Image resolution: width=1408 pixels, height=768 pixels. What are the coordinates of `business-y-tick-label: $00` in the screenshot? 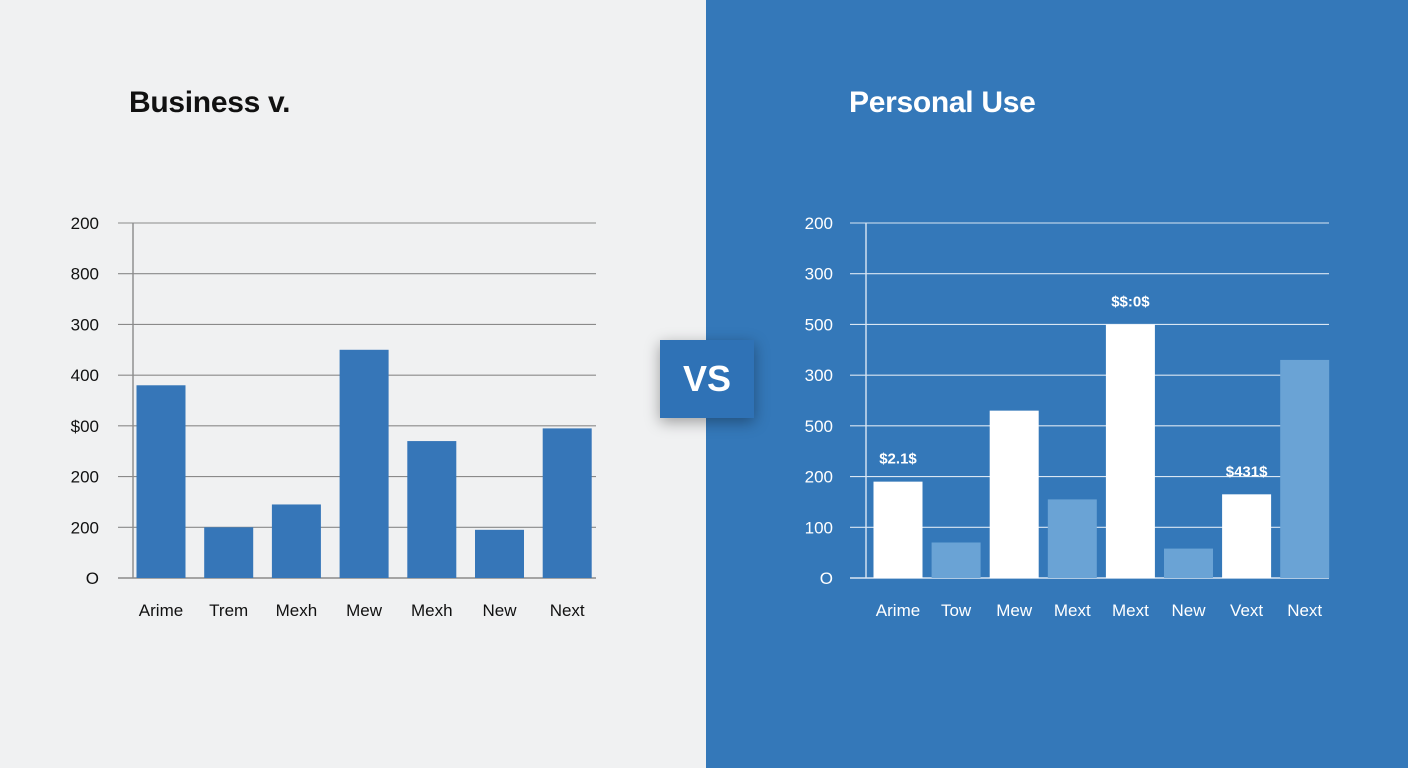 It's located at (85, 426).